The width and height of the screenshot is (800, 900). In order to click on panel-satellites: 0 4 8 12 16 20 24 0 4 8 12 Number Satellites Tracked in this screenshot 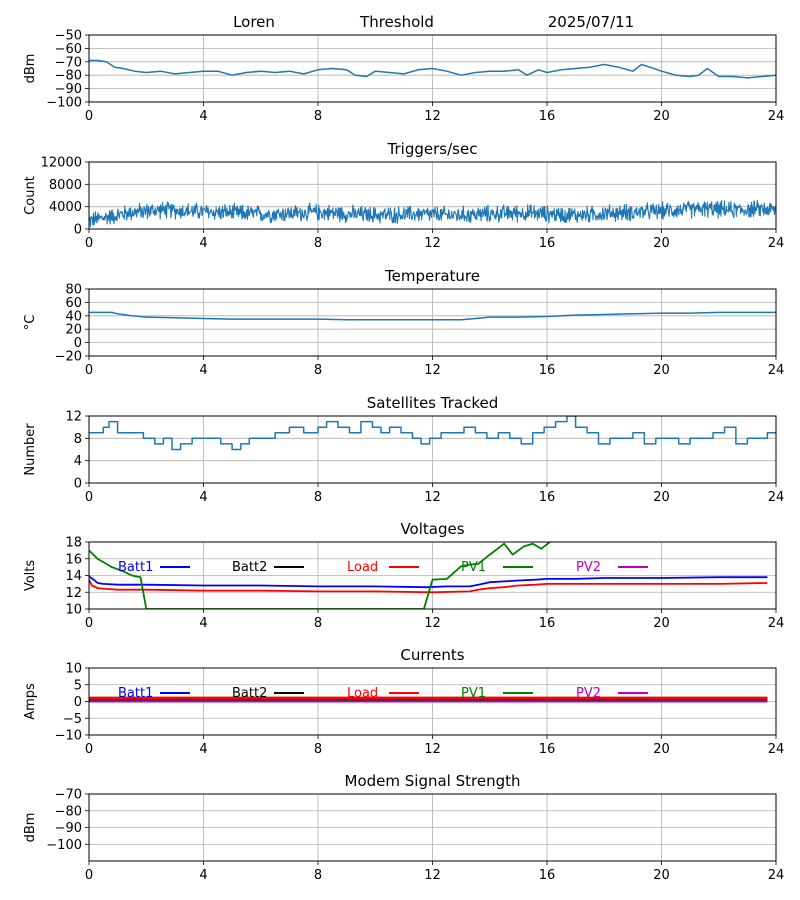, I will do `click(403, 449)`.